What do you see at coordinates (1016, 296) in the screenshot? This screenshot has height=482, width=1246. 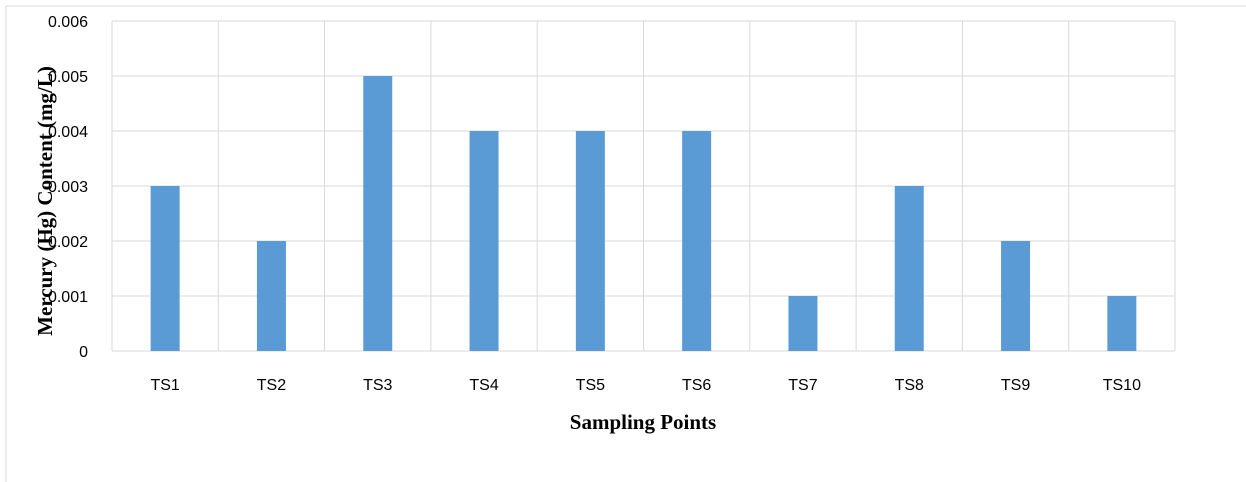 I see `bar-ts9` at bounding box center [1016, 296].